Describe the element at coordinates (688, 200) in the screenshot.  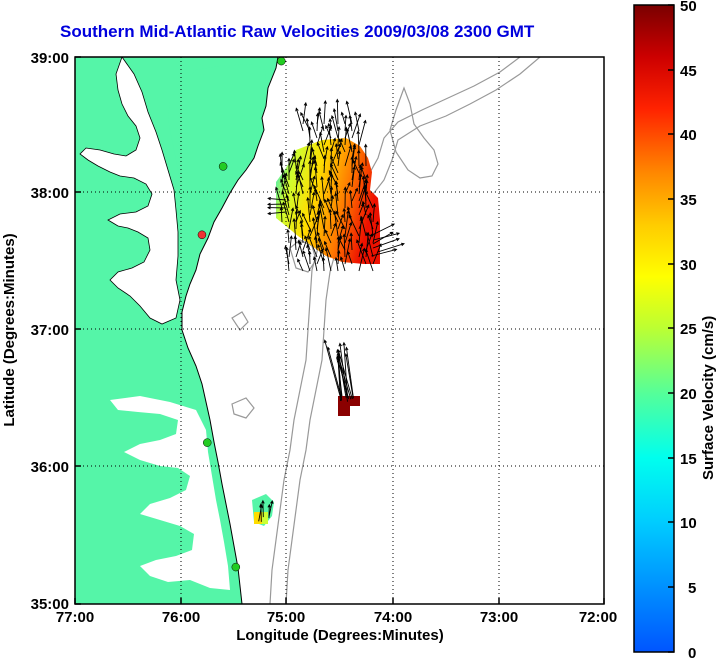
I see `colorbar-tick: 35` at that location.